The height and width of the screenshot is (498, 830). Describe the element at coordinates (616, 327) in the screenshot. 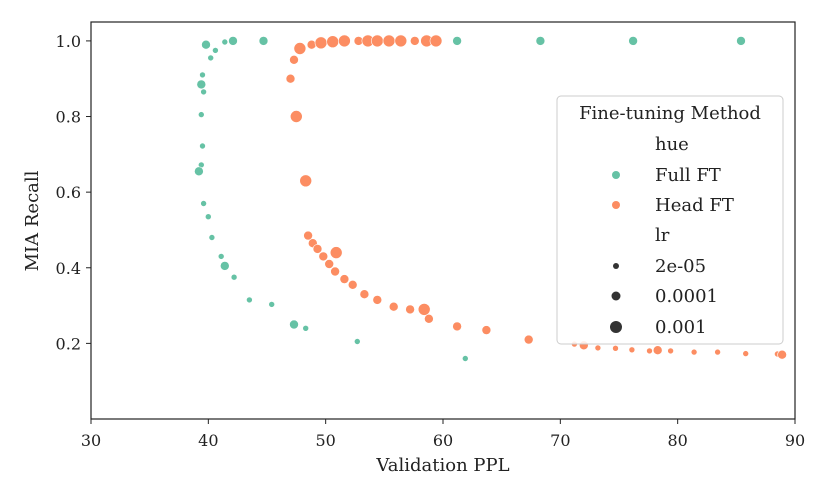

I see `legend-marker-lr-0.001` at that location.